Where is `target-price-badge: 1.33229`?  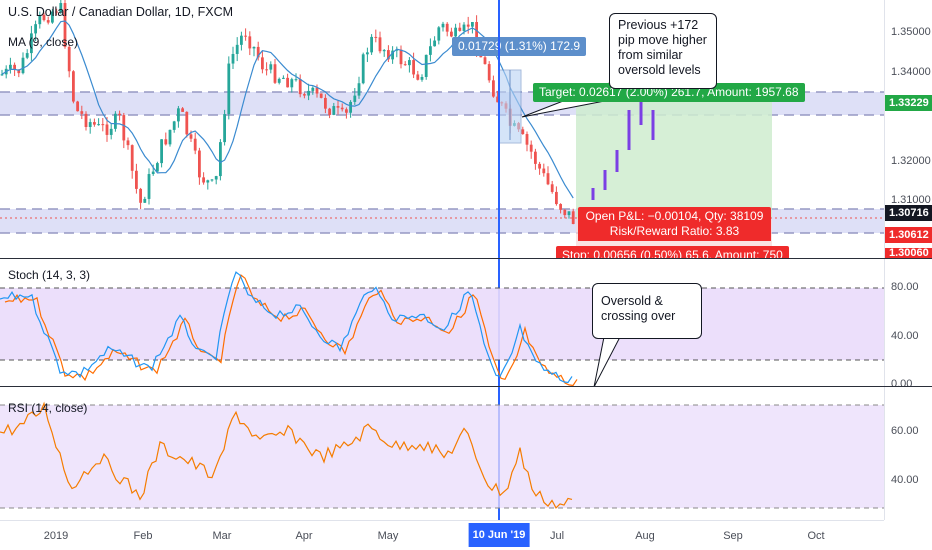
target-price-badge: 1.33229 is located at coordinates (908, 103).